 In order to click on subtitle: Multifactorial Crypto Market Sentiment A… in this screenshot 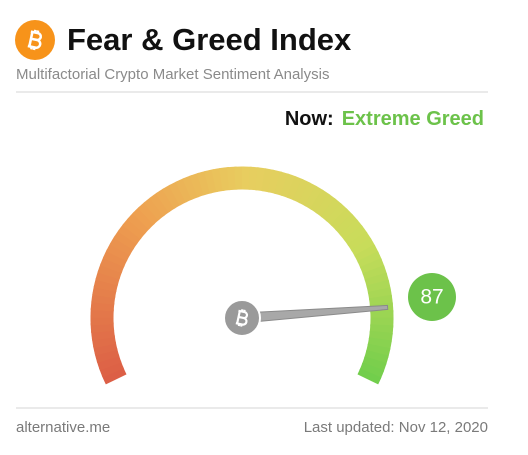, I will do `click(172, 74)`.